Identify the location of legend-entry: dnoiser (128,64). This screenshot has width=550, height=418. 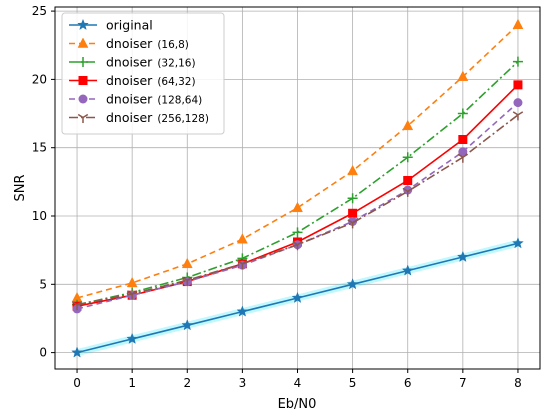
(135, 99).